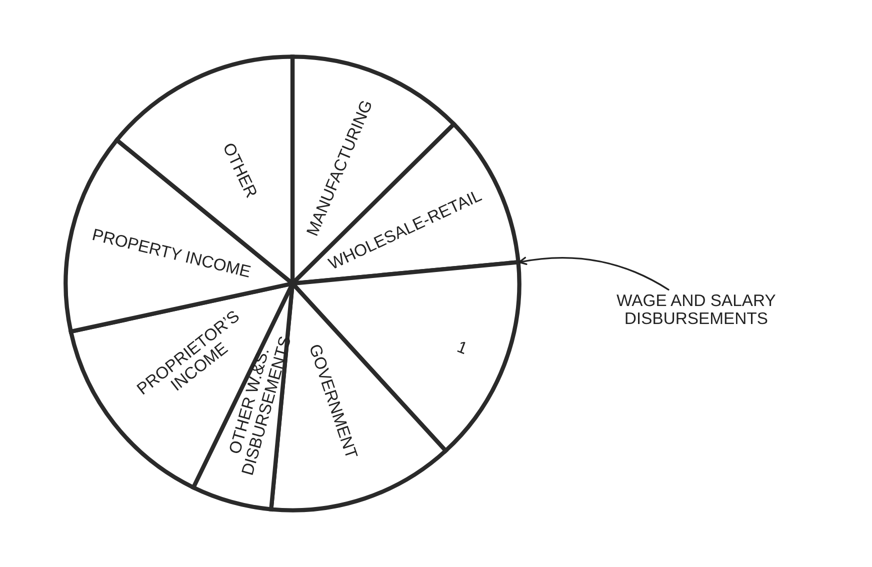 This screenshot has height=567, width=872. What do you see at coordinates (462, 347) in the screenshot?
I see `slice-label: 1` at bounding box center [462, 347].